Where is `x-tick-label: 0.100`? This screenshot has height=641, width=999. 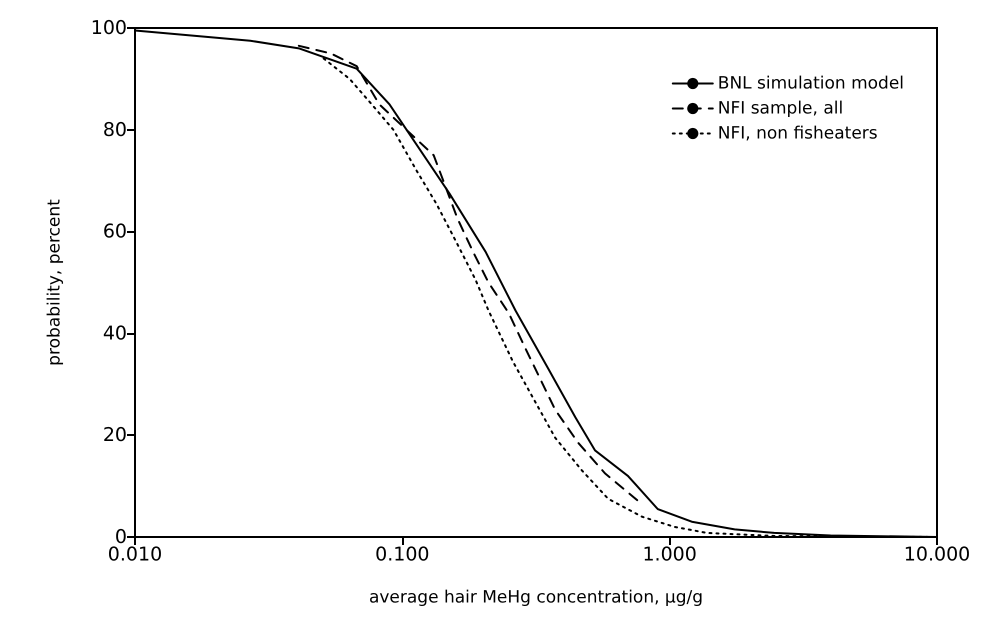
x-tick-label: 0.100 is located at coordinates (402, 555).